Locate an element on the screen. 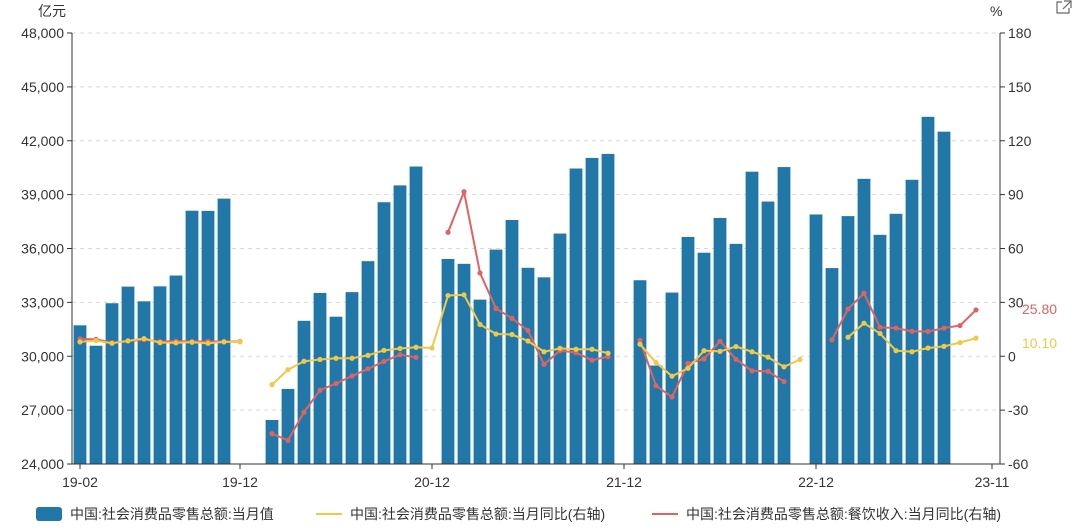  right-tick-label: 30 is located at coordinates (1016, 302).